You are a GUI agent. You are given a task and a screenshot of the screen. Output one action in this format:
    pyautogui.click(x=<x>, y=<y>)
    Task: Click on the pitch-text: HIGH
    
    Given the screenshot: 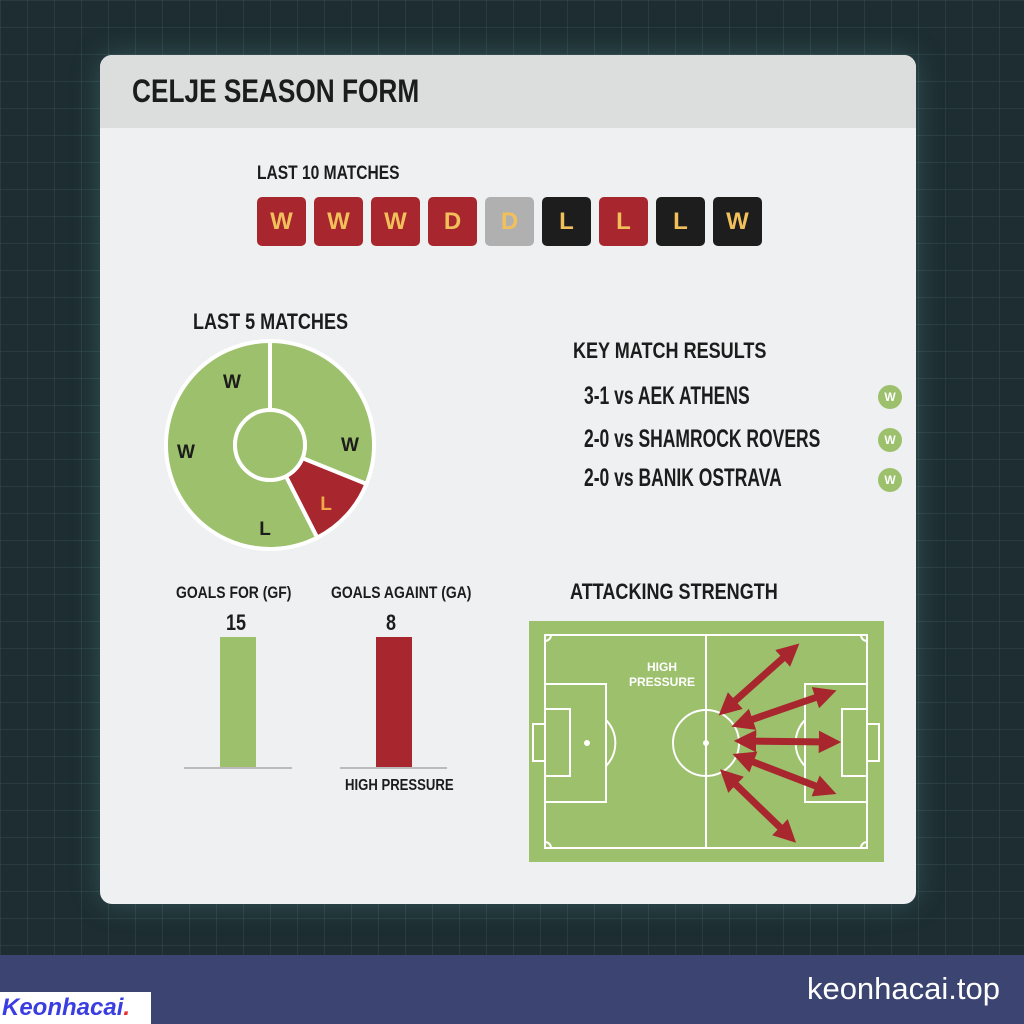 What is the action you would take?
    pyautogui.click(x=662, y=667)
    